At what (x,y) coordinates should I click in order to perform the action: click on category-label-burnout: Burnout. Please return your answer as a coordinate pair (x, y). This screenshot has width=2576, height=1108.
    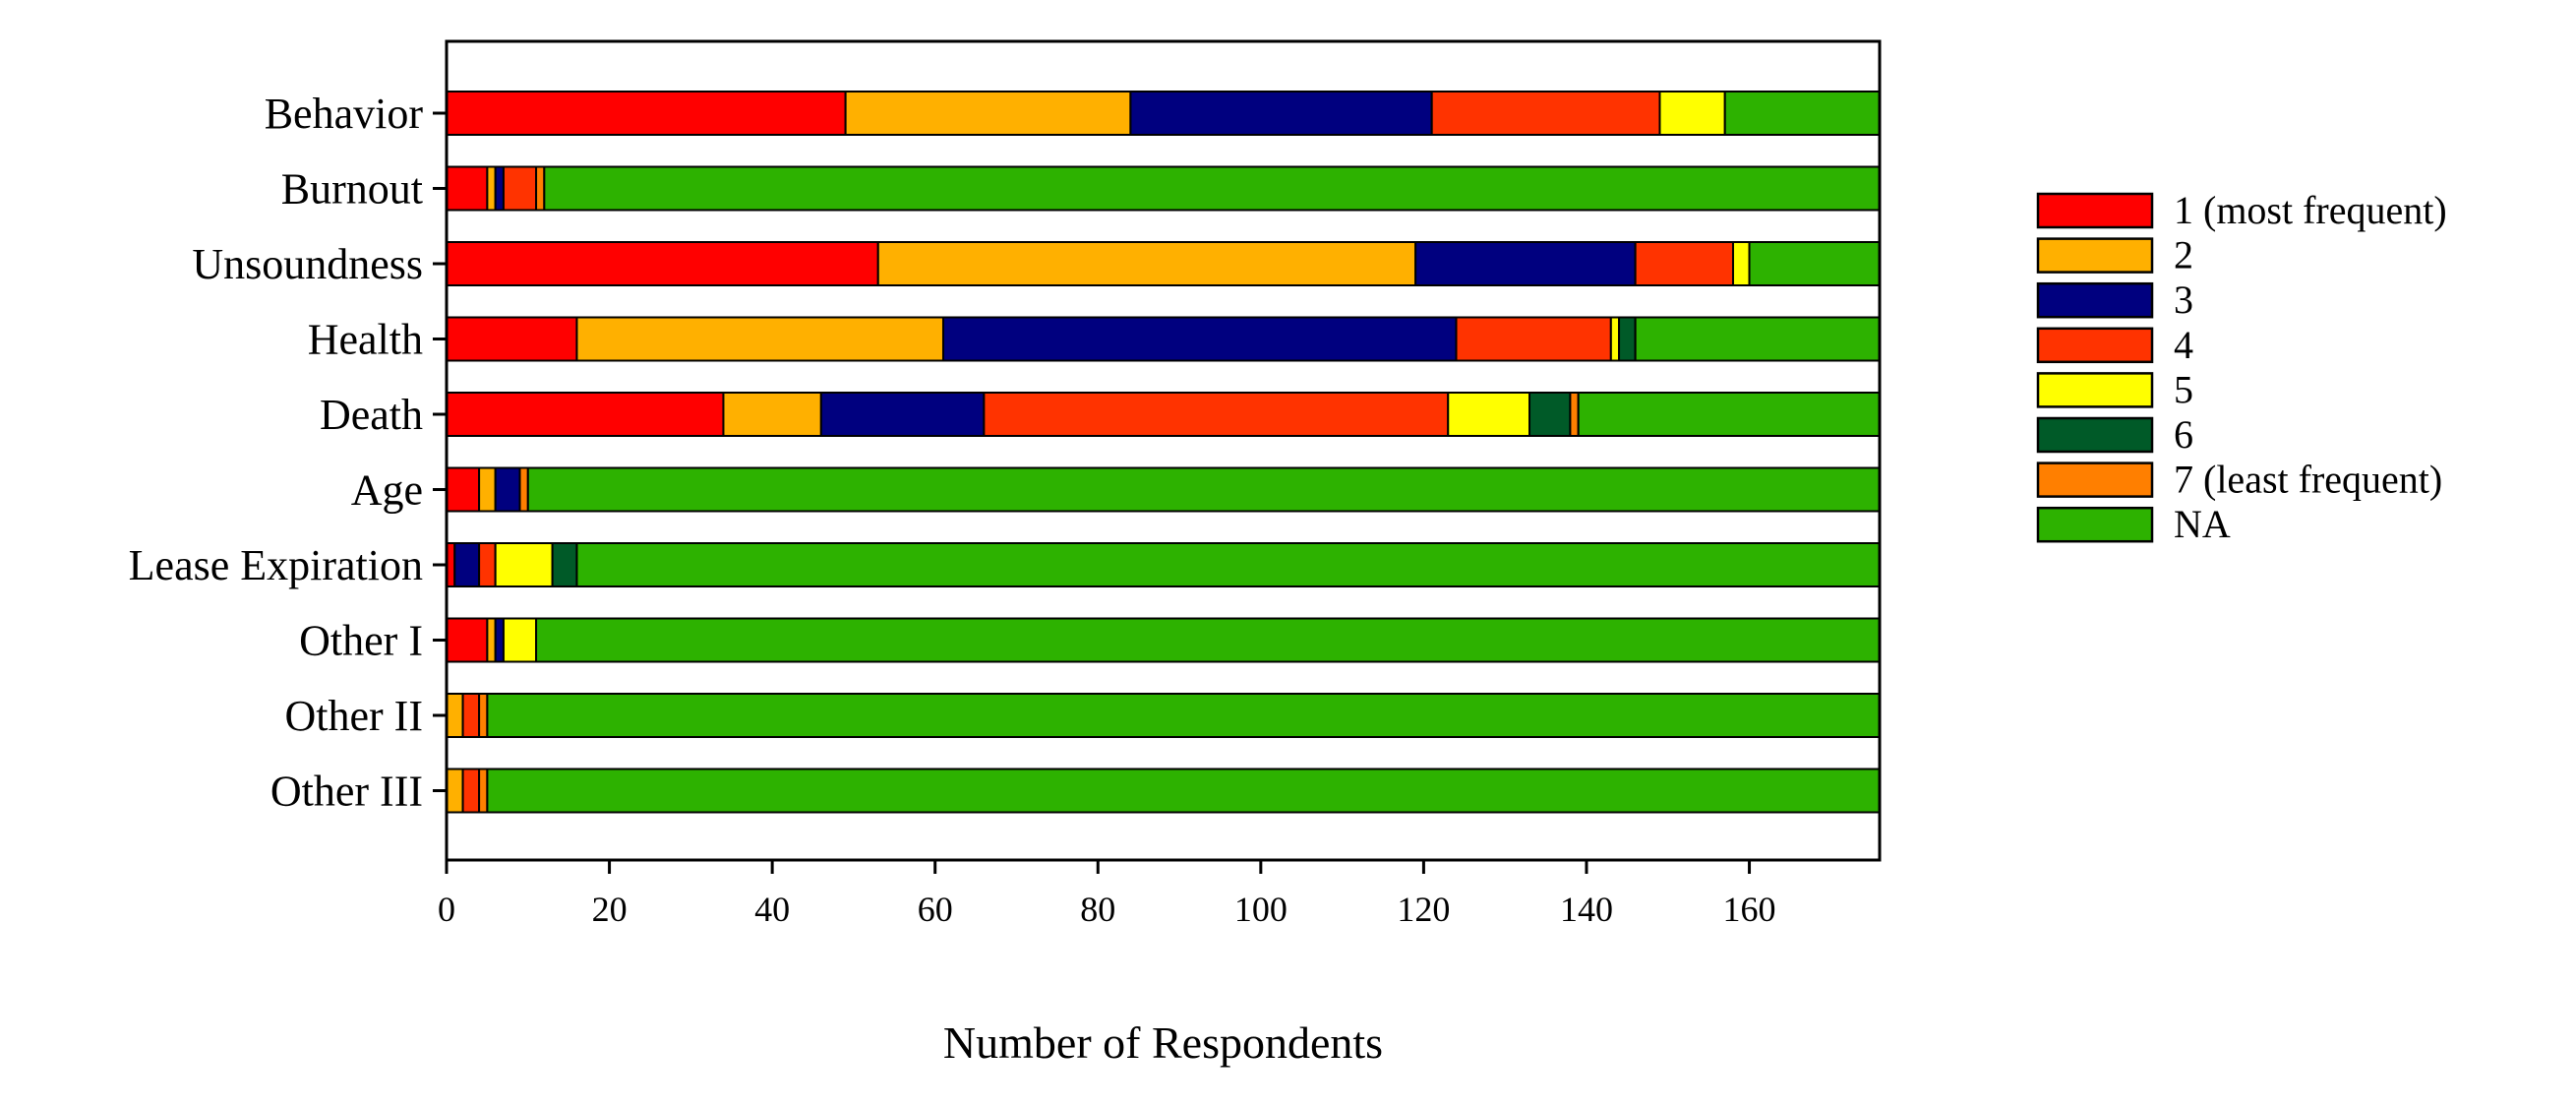
    Looking at the image, I should click on (352, 189).